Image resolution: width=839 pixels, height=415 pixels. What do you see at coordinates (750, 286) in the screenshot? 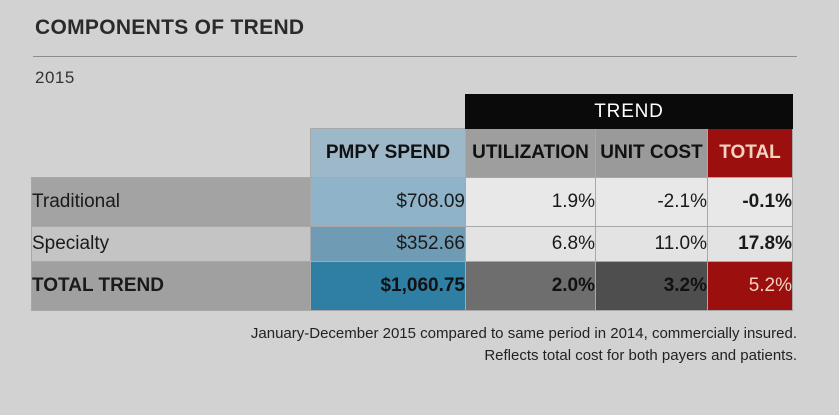
I see `cell-total: 5.2%` at bounding box center [750, 286].